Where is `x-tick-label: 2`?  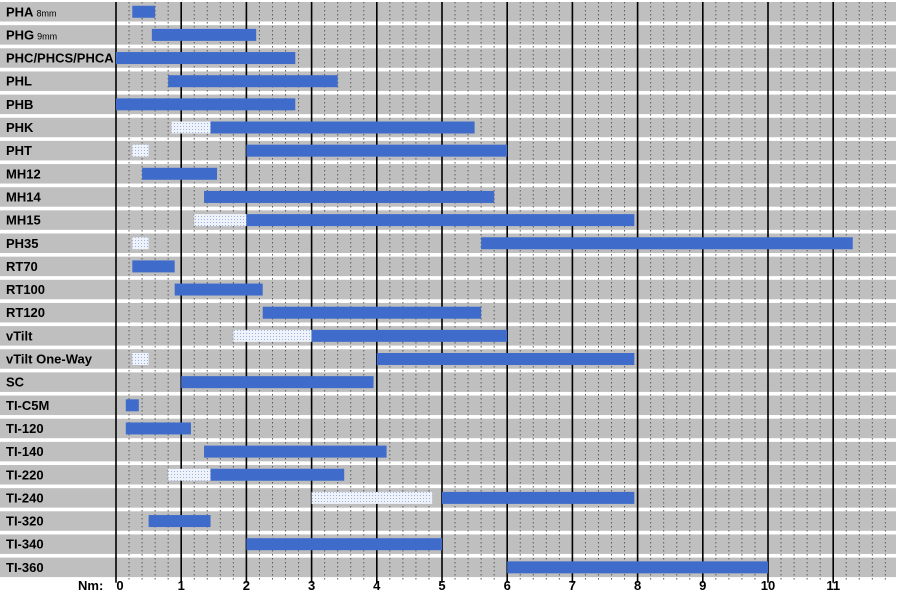
x-tick-label: 2 is located at coordinates (246, 585).